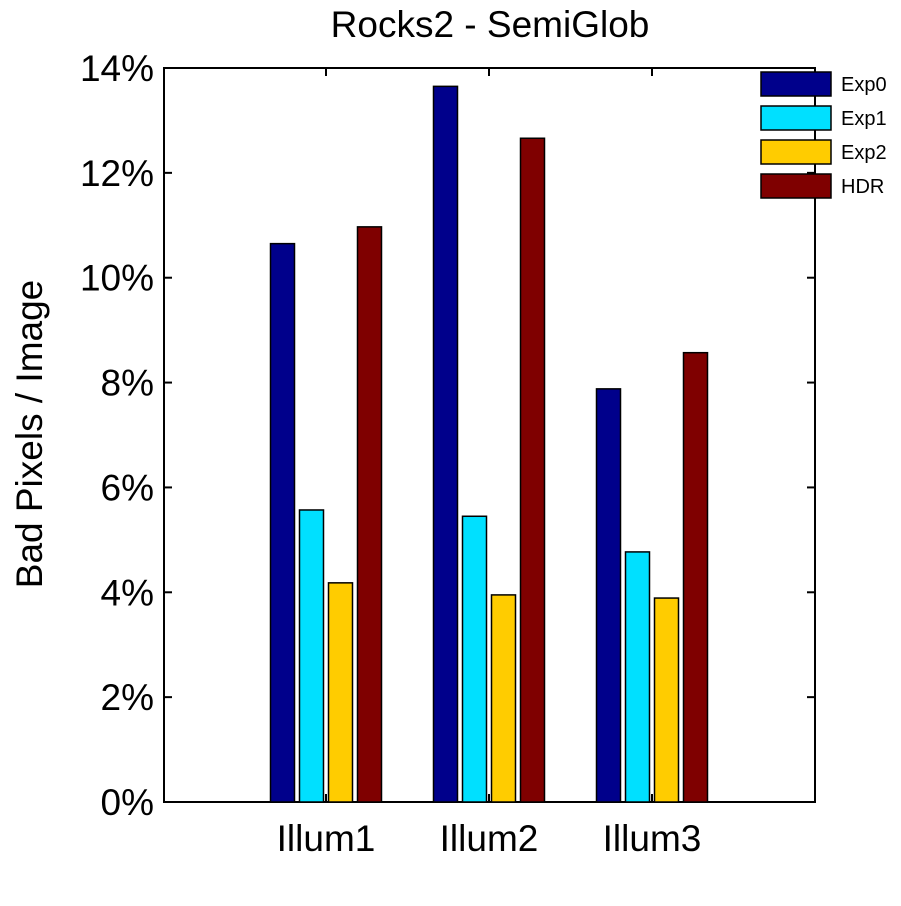  What do you see at coordinates (474, 659) in the screenshot?
I see `bar-exp1-illum2` at bounding box center [474, 659].